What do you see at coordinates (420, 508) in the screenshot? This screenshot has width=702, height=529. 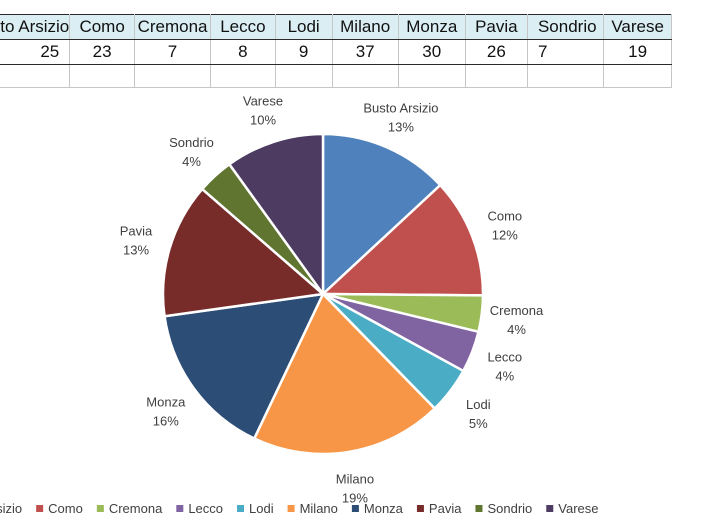 I see `legend-swatch-pavia` at bounding box center [420, 508].